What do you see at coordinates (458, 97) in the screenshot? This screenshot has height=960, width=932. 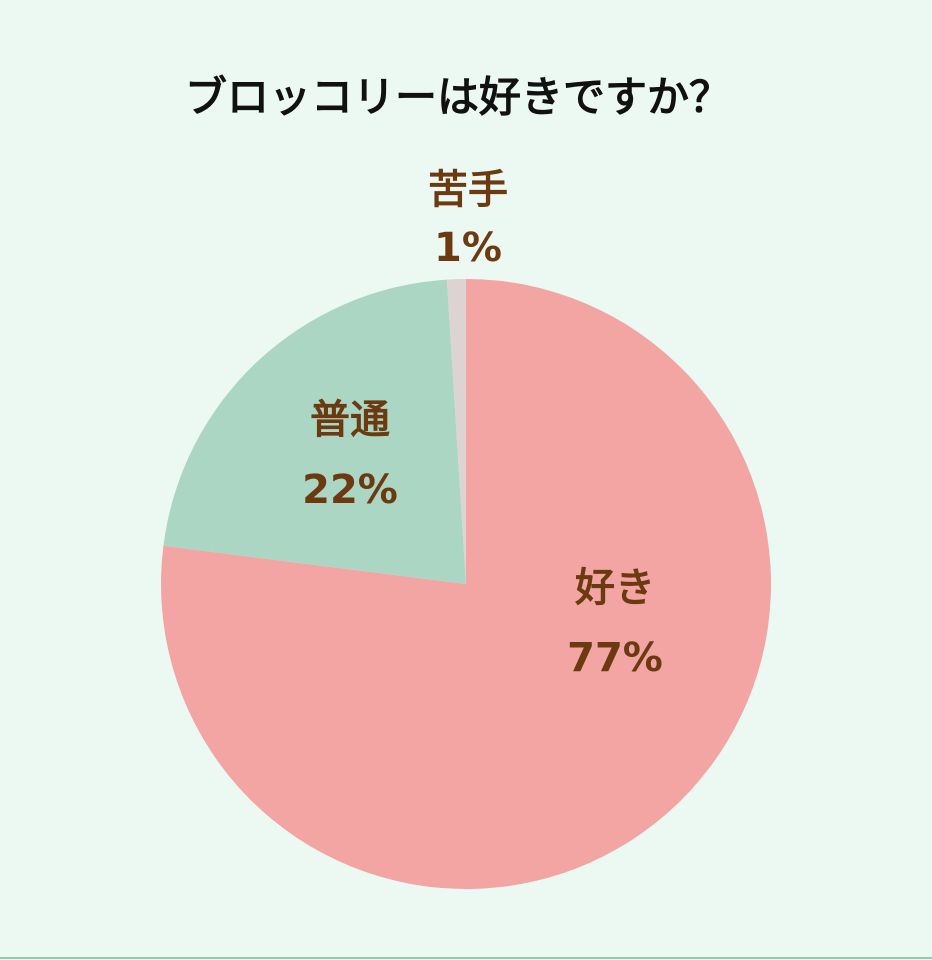 I see `chart-title: ブロッコリーは好きですか？` at bounding box center [458, 97].